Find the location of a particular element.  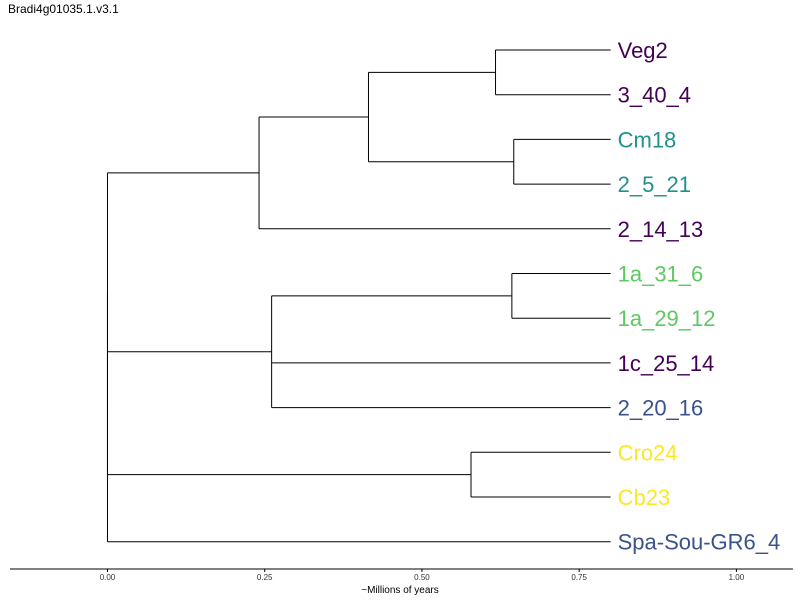

x-tick-label: 0.00 is located at coordinates (108, 577).